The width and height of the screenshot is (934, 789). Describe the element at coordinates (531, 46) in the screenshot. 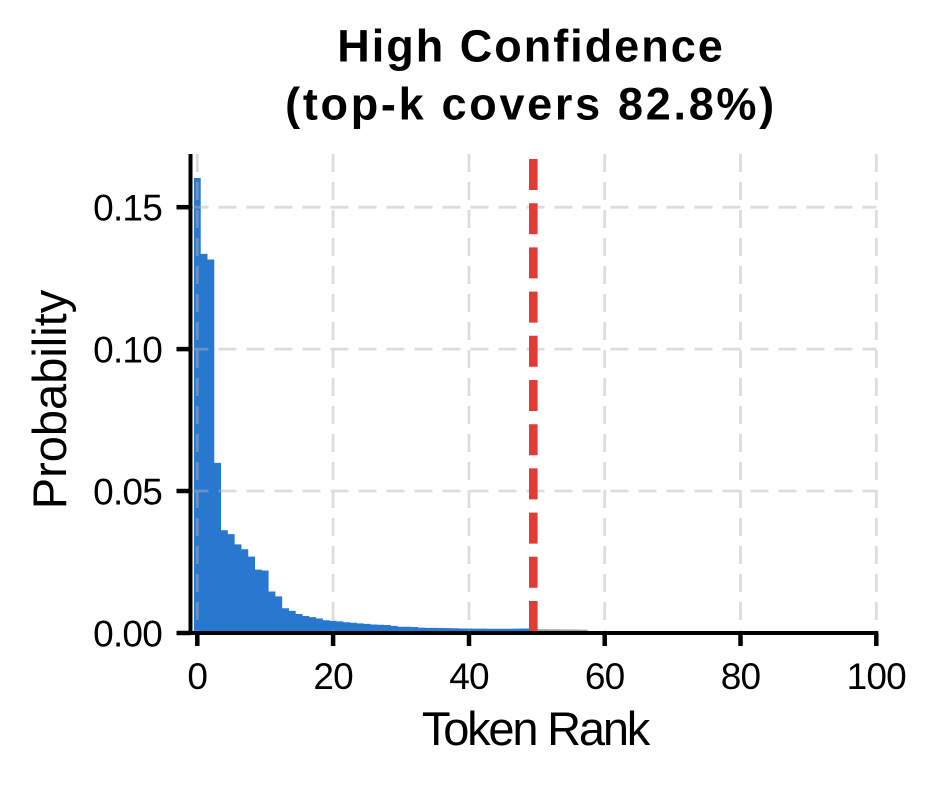

I see `svg-text: High Confidence` at that location.